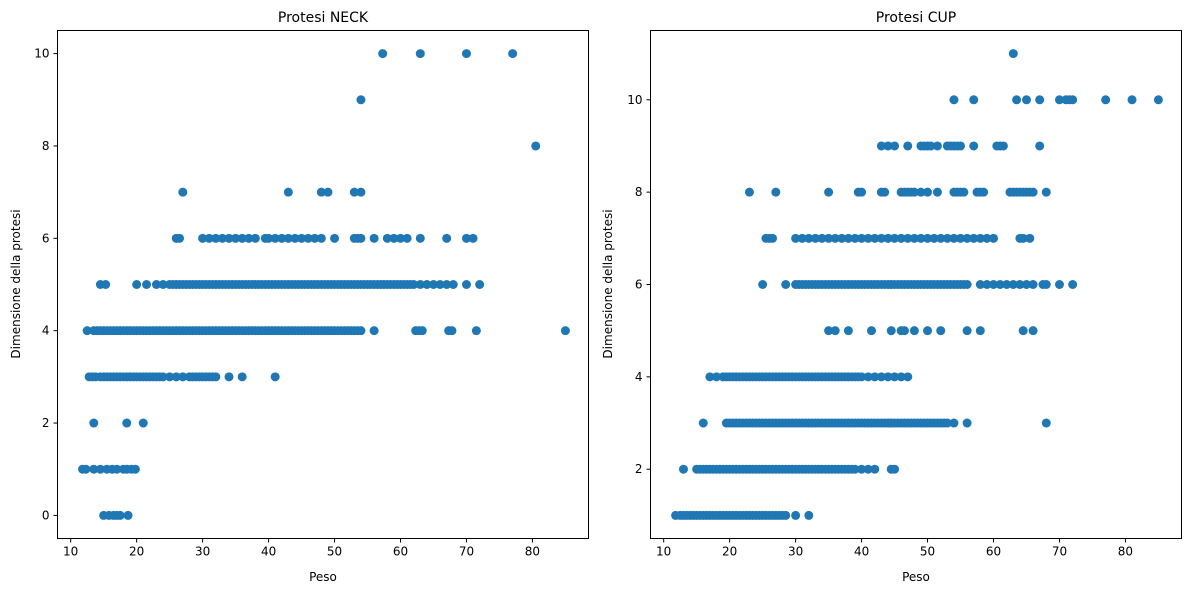 The image size is (1189, 590). Describe the element at coordinates (16, 283) in the screenshot. I see `y-axis-label: Dimensione della protesi` at that location.